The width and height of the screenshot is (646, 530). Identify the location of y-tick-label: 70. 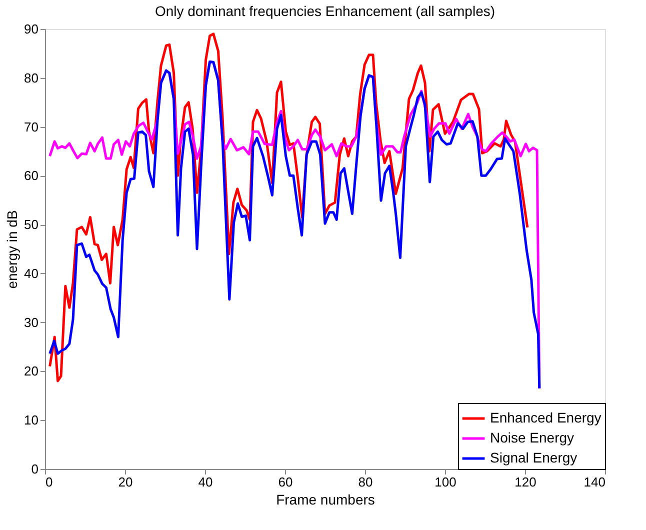
(31, 126).